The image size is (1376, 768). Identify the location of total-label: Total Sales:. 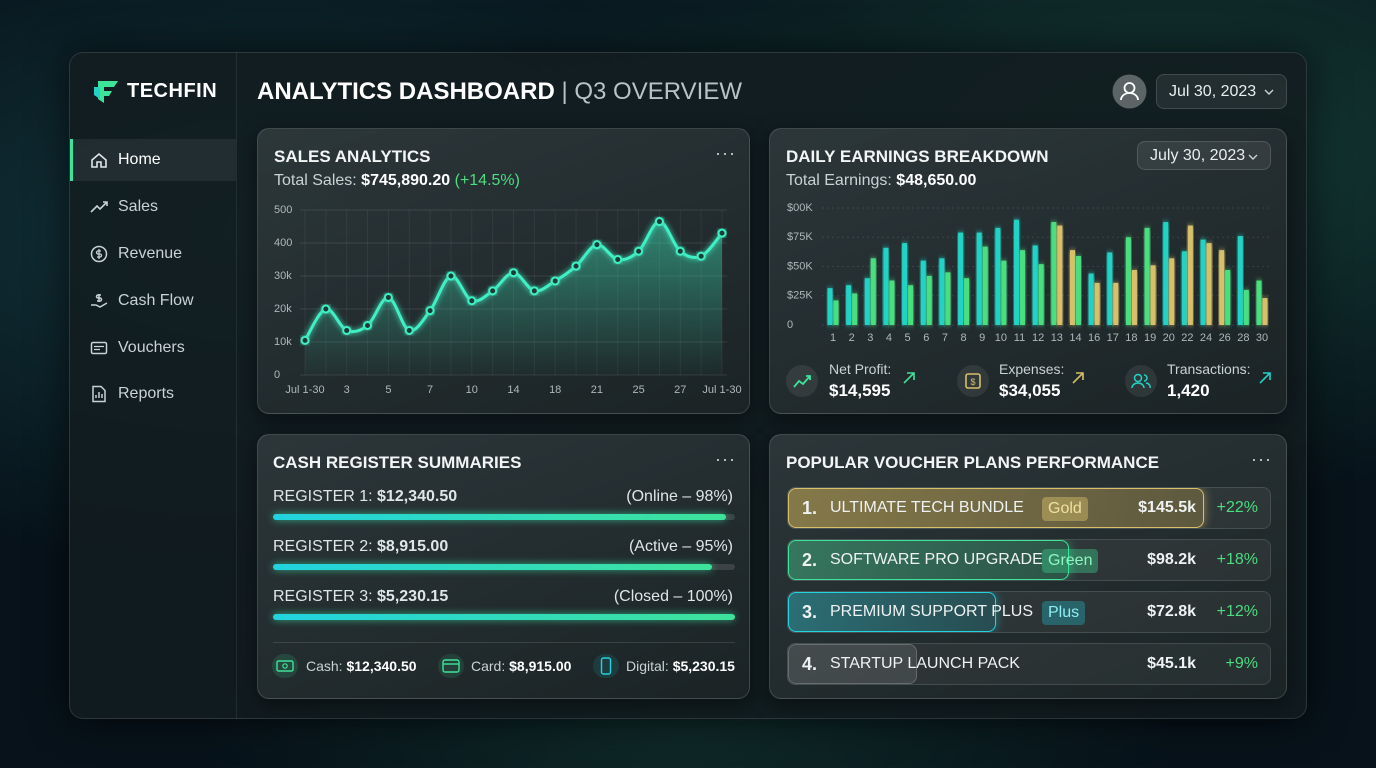
(315, 180).